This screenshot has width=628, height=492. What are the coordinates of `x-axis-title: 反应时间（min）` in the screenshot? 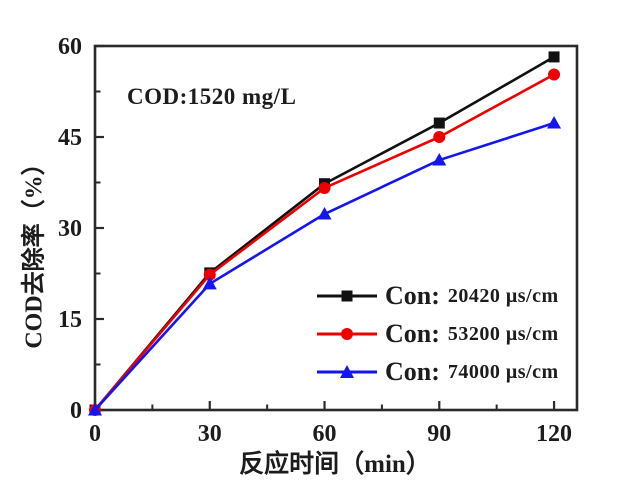 It's located at (335, 464).